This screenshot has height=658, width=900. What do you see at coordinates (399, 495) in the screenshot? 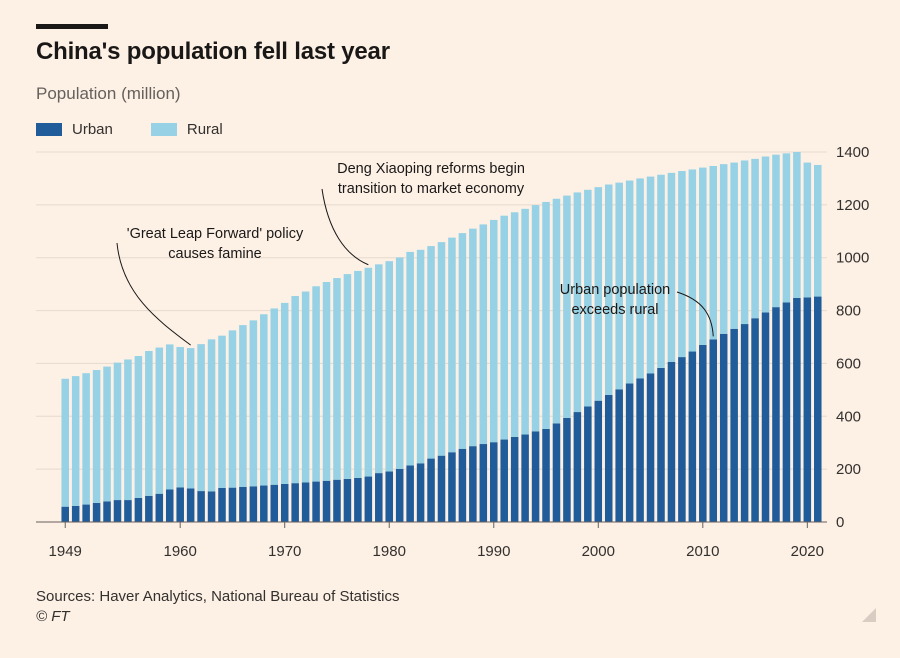
I see `bar-urban-1981` at bounding box center [399, 495].